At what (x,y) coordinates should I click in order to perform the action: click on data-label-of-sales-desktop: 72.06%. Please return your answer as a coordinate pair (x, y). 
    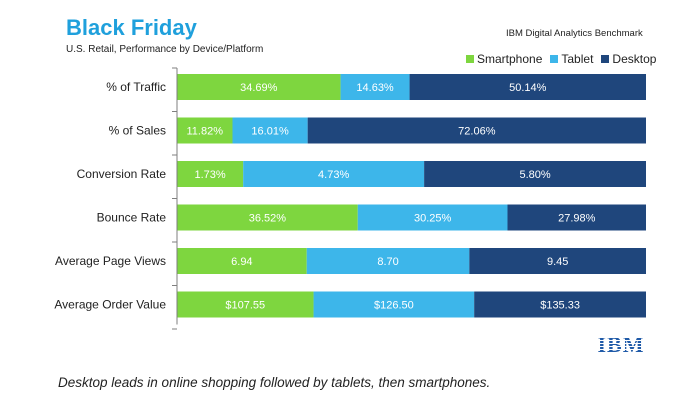
    Looking at the image, I should click on (477, 132).